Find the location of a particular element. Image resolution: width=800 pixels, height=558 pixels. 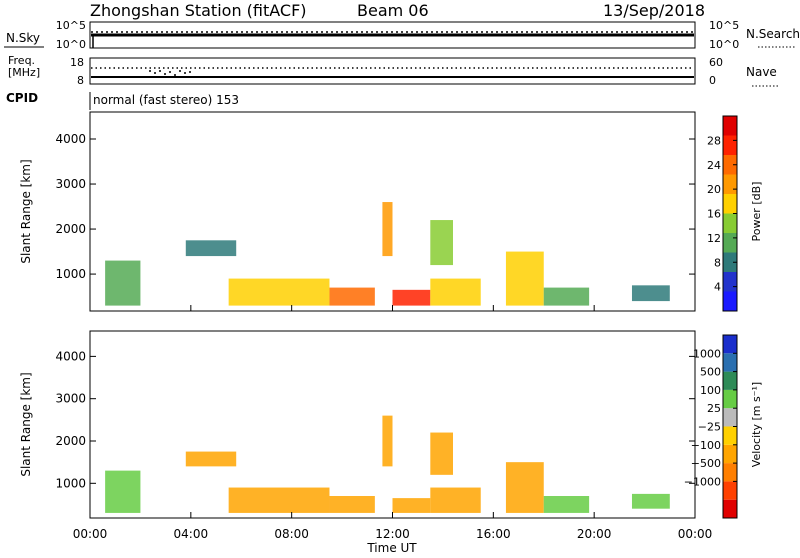

freq-tick-bottom: 8 is located at coordinates (80, 80).